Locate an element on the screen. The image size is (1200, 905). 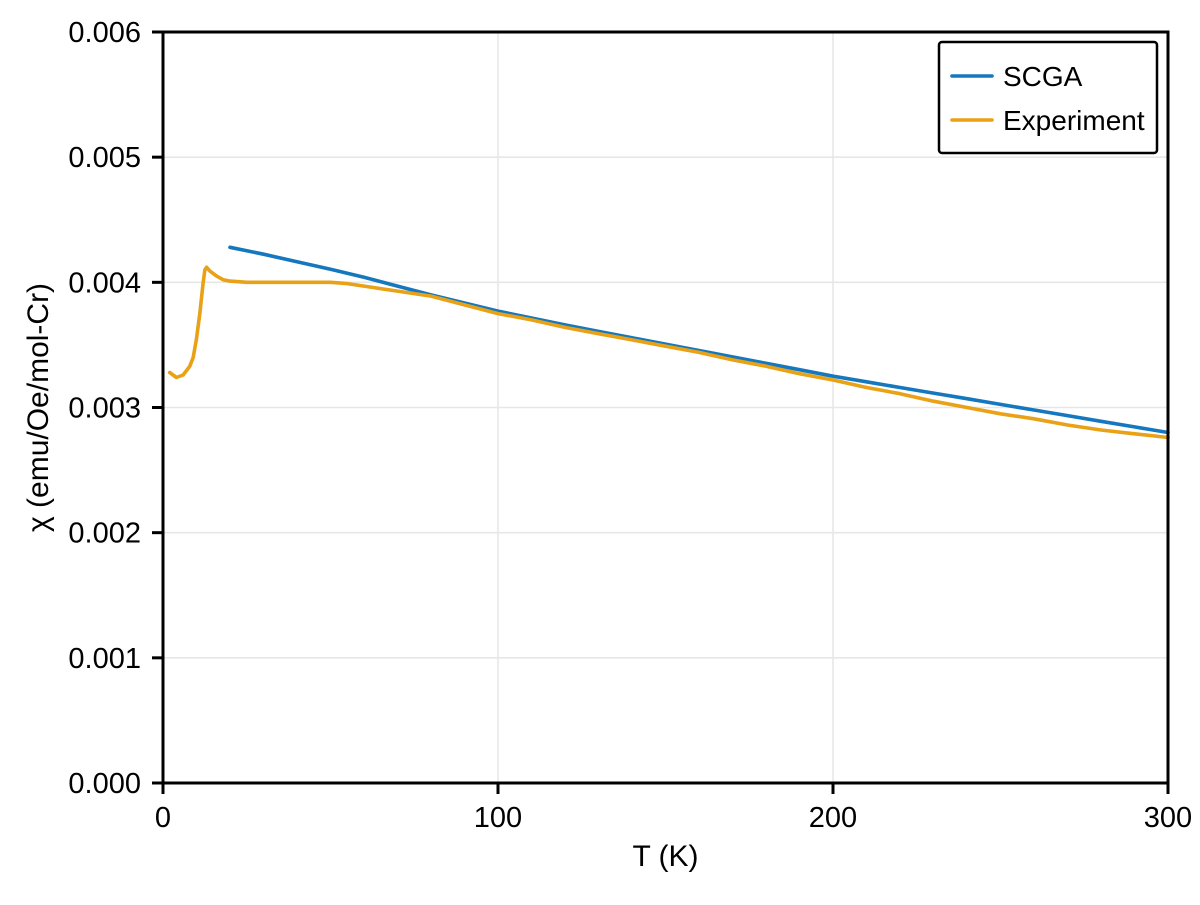
legend-box is located at coordinates (1048, 97).